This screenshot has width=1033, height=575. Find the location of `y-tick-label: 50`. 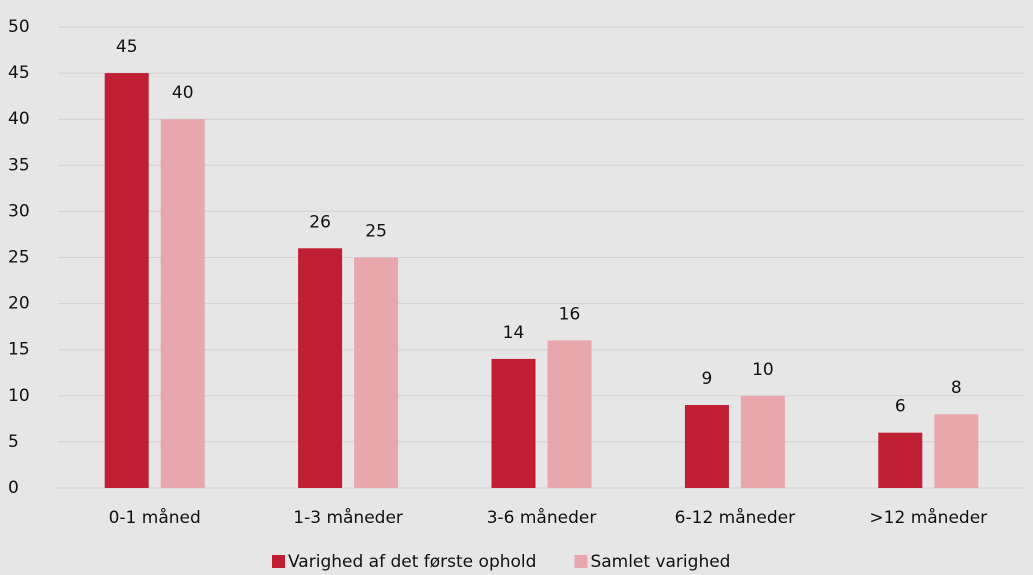

y-tick-label: 50 is located at coordinates (19, 27).